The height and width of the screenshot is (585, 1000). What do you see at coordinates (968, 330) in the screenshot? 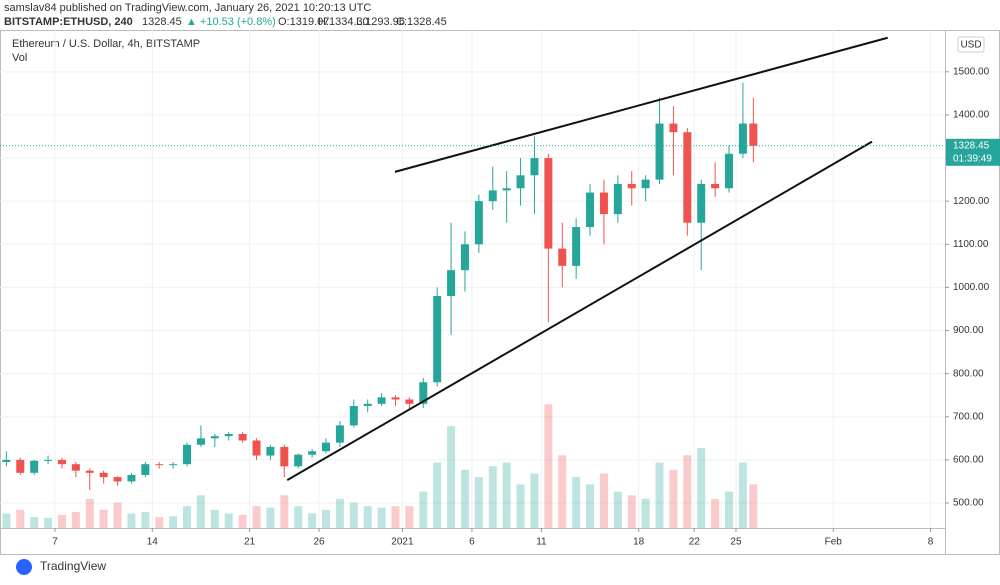
I see `y-tick-label: 900.00` at bounding box center [968, 330].